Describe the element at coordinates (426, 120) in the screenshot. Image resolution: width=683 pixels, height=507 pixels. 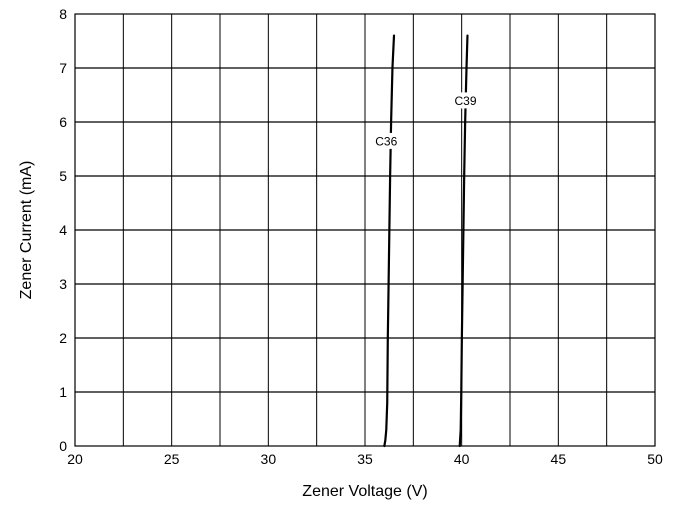
I see `series-labels: C36 C39` at that location.